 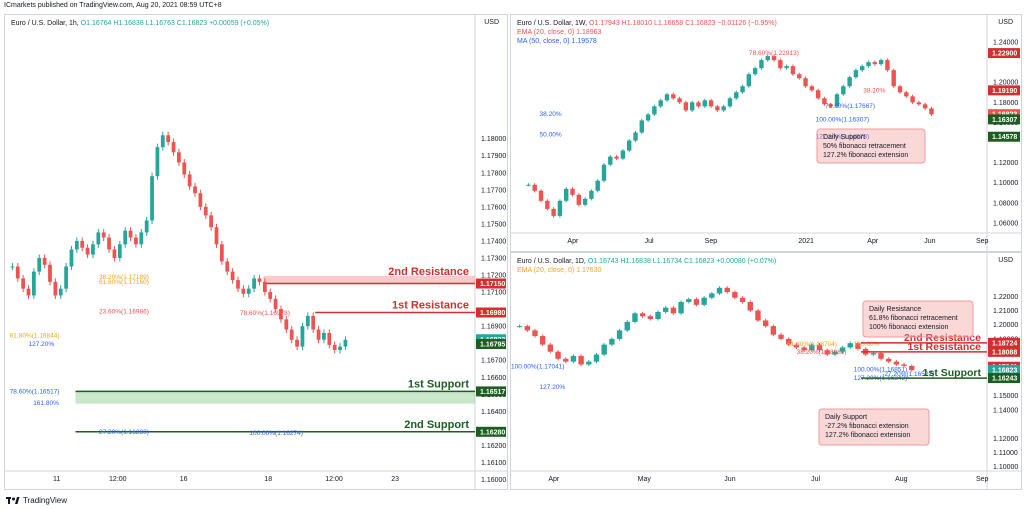 What do you see at coordinates (942, 338) in the screenshot?
I see `zone-label: 2nd Resistance` at bounding box center [942, 338].